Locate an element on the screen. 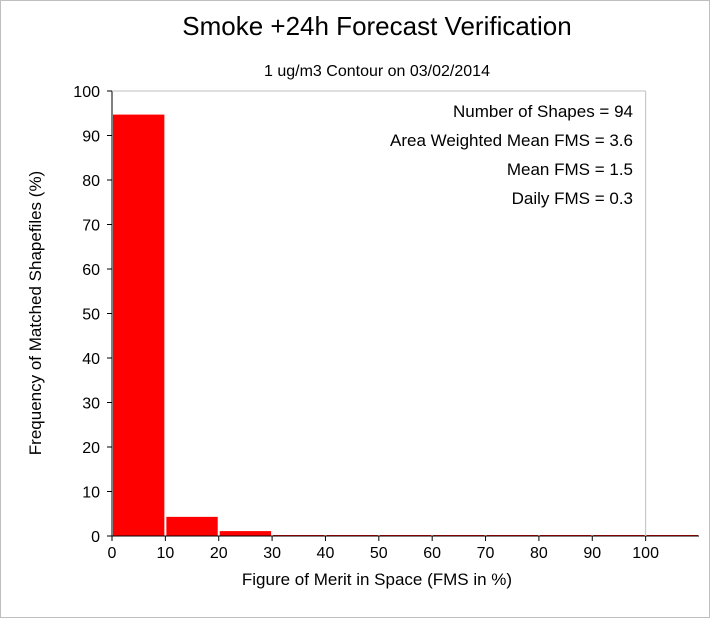 The height and width of the screenshot is (618, 710). x-tick-label-40: 40 is located at coordinates (326, 553).